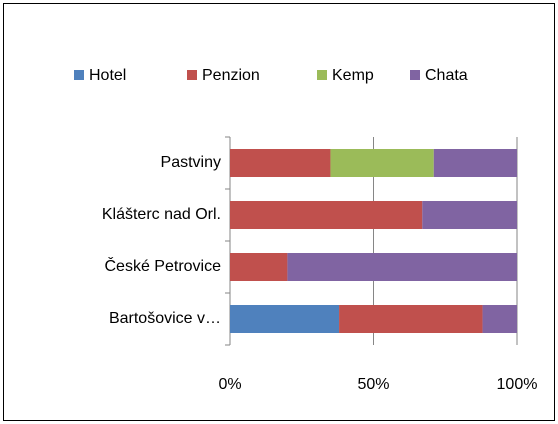 The image size is (558, 424). I want to click on y-tick-label: Klášterc nad Orl., so click(161, 214).